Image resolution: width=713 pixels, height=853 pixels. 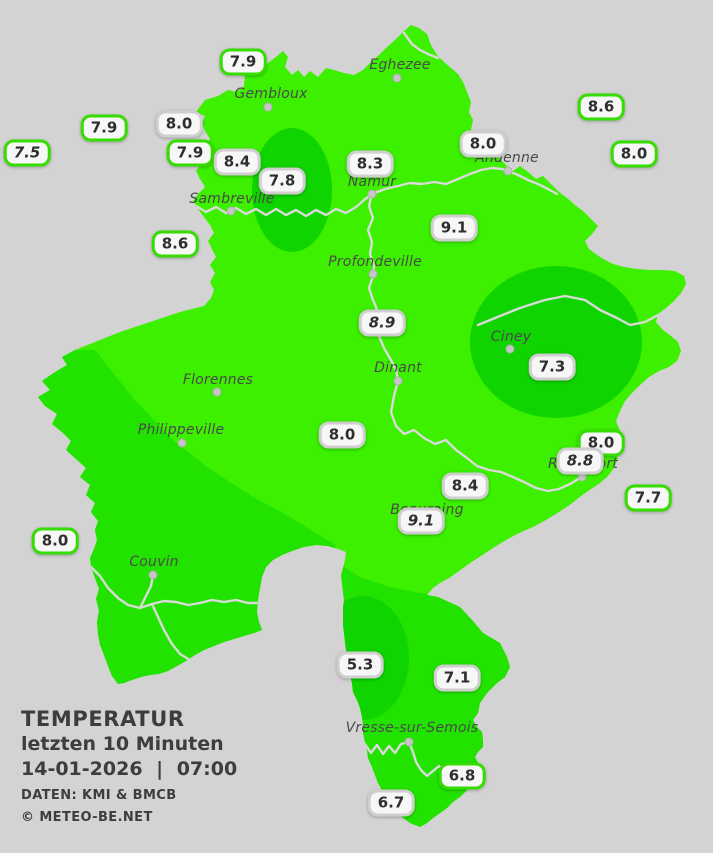 I want to click on river-couvin-branch, so click(x=146, y=591).